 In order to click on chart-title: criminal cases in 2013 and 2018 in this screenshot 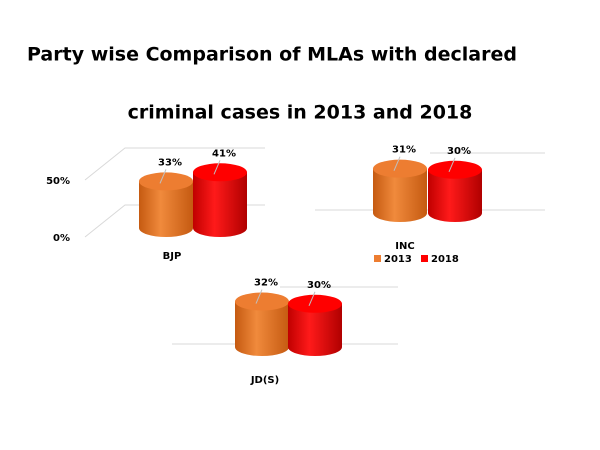, I will do `click(300, 113)`.